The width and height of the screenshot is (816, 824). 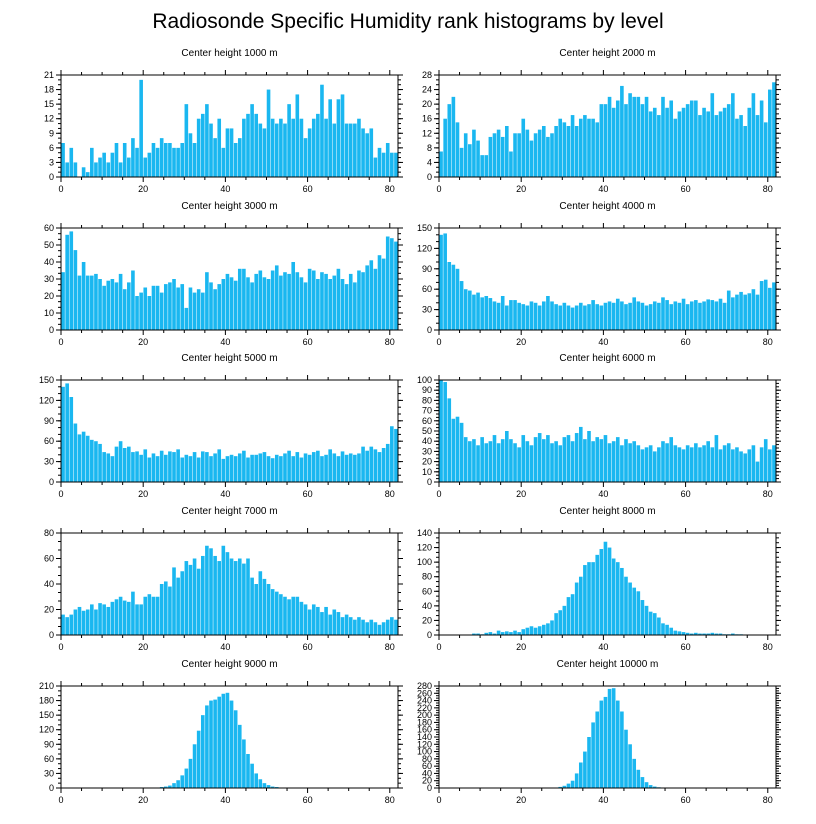 What do you see at coordinates (424, 730) in the screenshot?
I see `y-tick-label: 160` at bounding box center [424, 730].